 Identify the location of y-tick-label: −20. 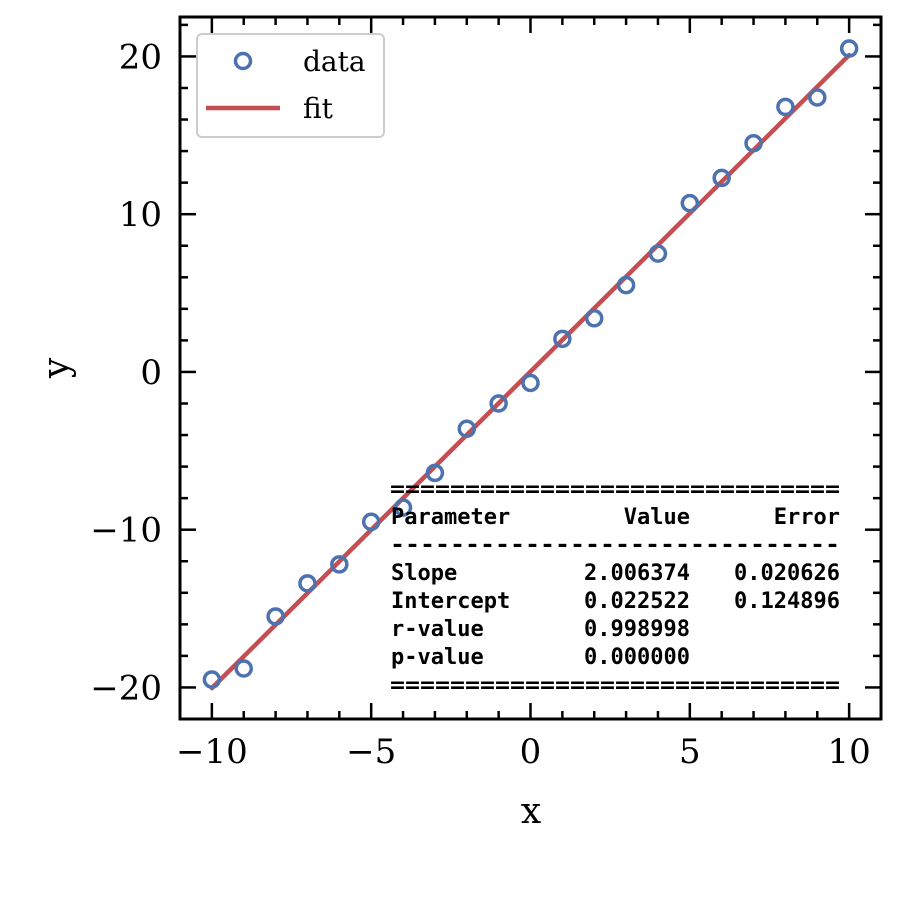
(126, 688).